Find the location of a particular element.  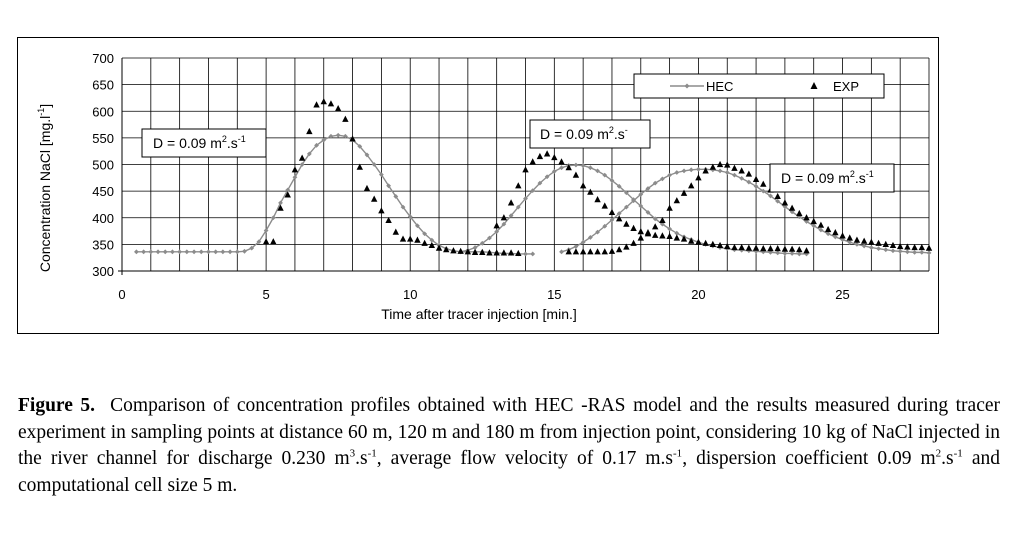

annotation-2: D = 0.09 m2.s- is located at coordinates (590, 134).